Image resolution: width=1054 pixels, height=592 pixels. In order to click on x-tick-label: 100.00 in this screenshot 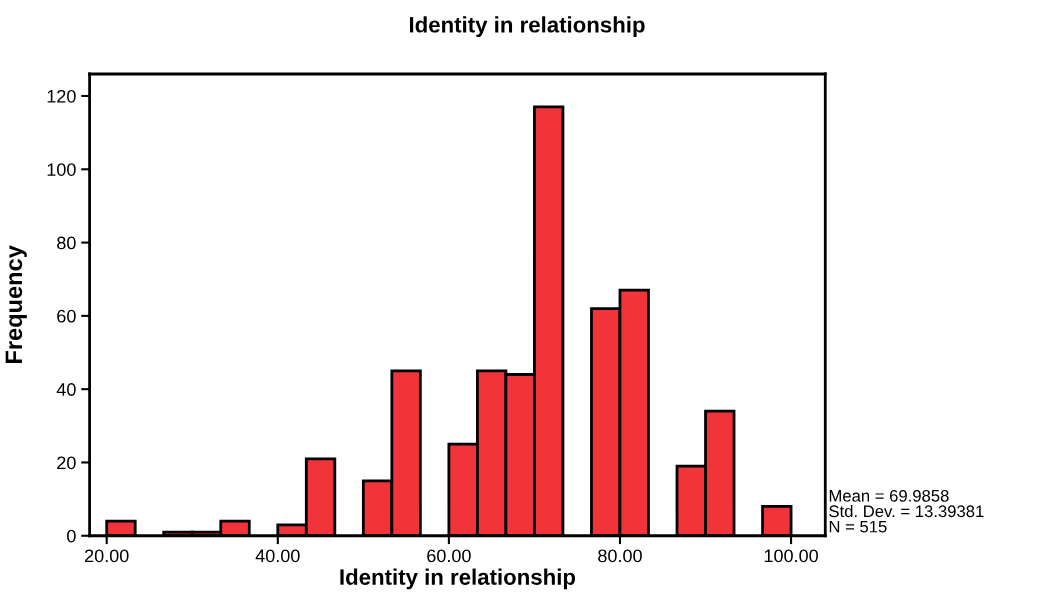, I will do `click(791, 556)`.